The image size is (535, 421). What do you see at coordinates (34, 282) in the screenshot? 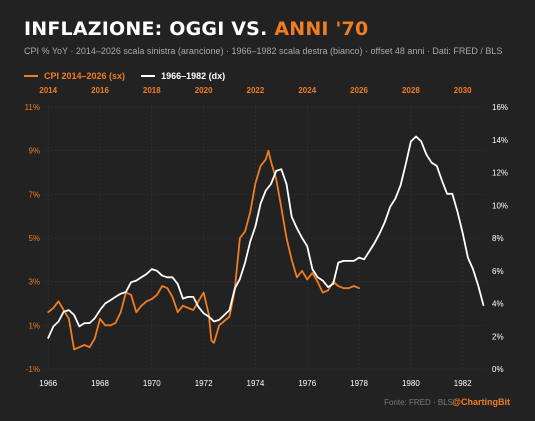
I see `left-axis-tick-label: 3%` at bounding box center [34, 282].